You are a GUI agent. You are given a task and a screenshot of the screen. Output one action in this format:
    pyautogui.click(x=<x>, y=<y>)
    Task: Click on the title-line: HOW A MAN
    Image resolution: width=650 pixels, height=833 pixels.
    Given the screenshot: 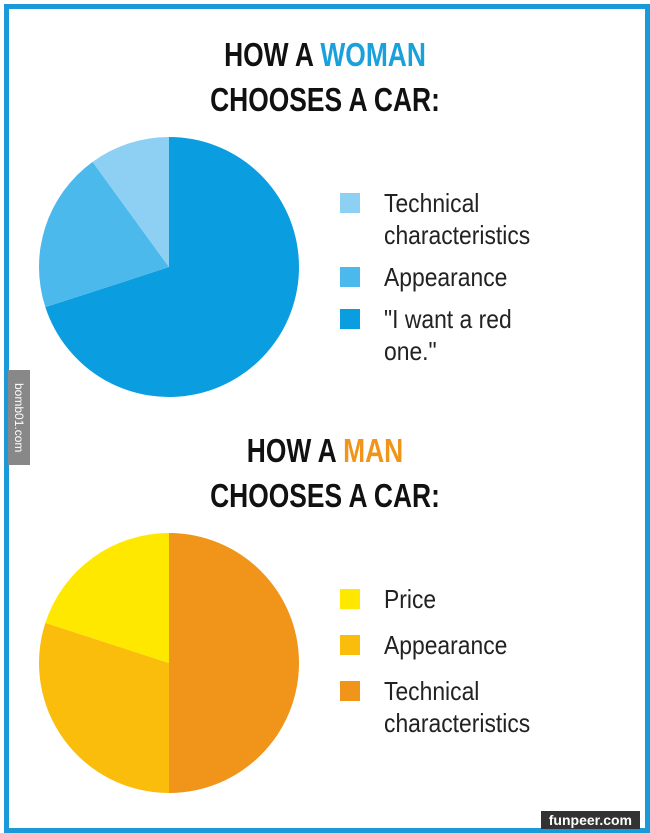 What is the action you would take?
    pyautogui.click(x=325, y=450)
    